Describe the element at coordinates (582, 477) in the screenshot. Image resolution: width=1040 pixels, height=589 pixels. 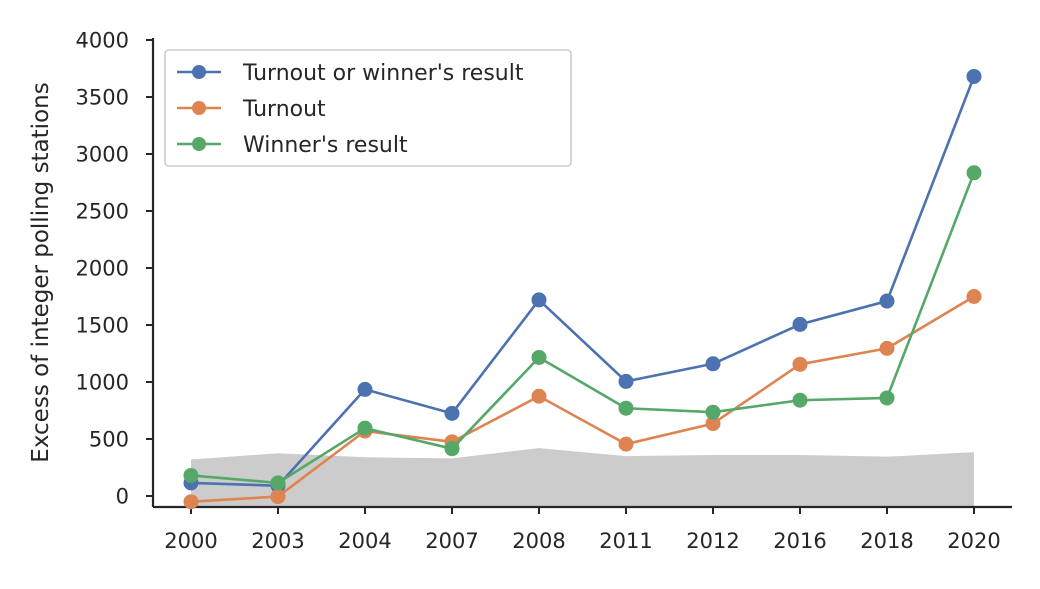
I see `baseline-band` at that location.